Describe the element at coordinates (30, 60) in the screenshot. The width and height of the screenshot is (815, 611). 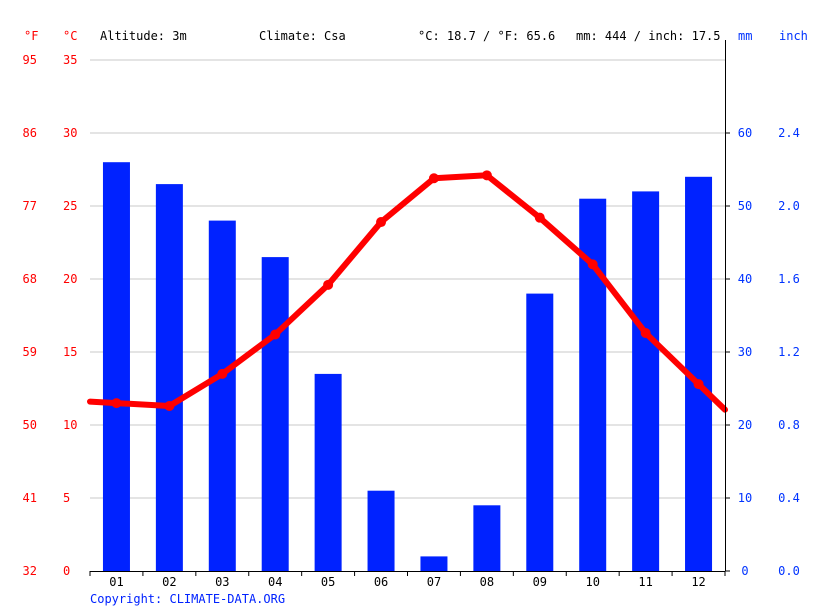
I see `fahrenheit-tick-label: 95` at that location.